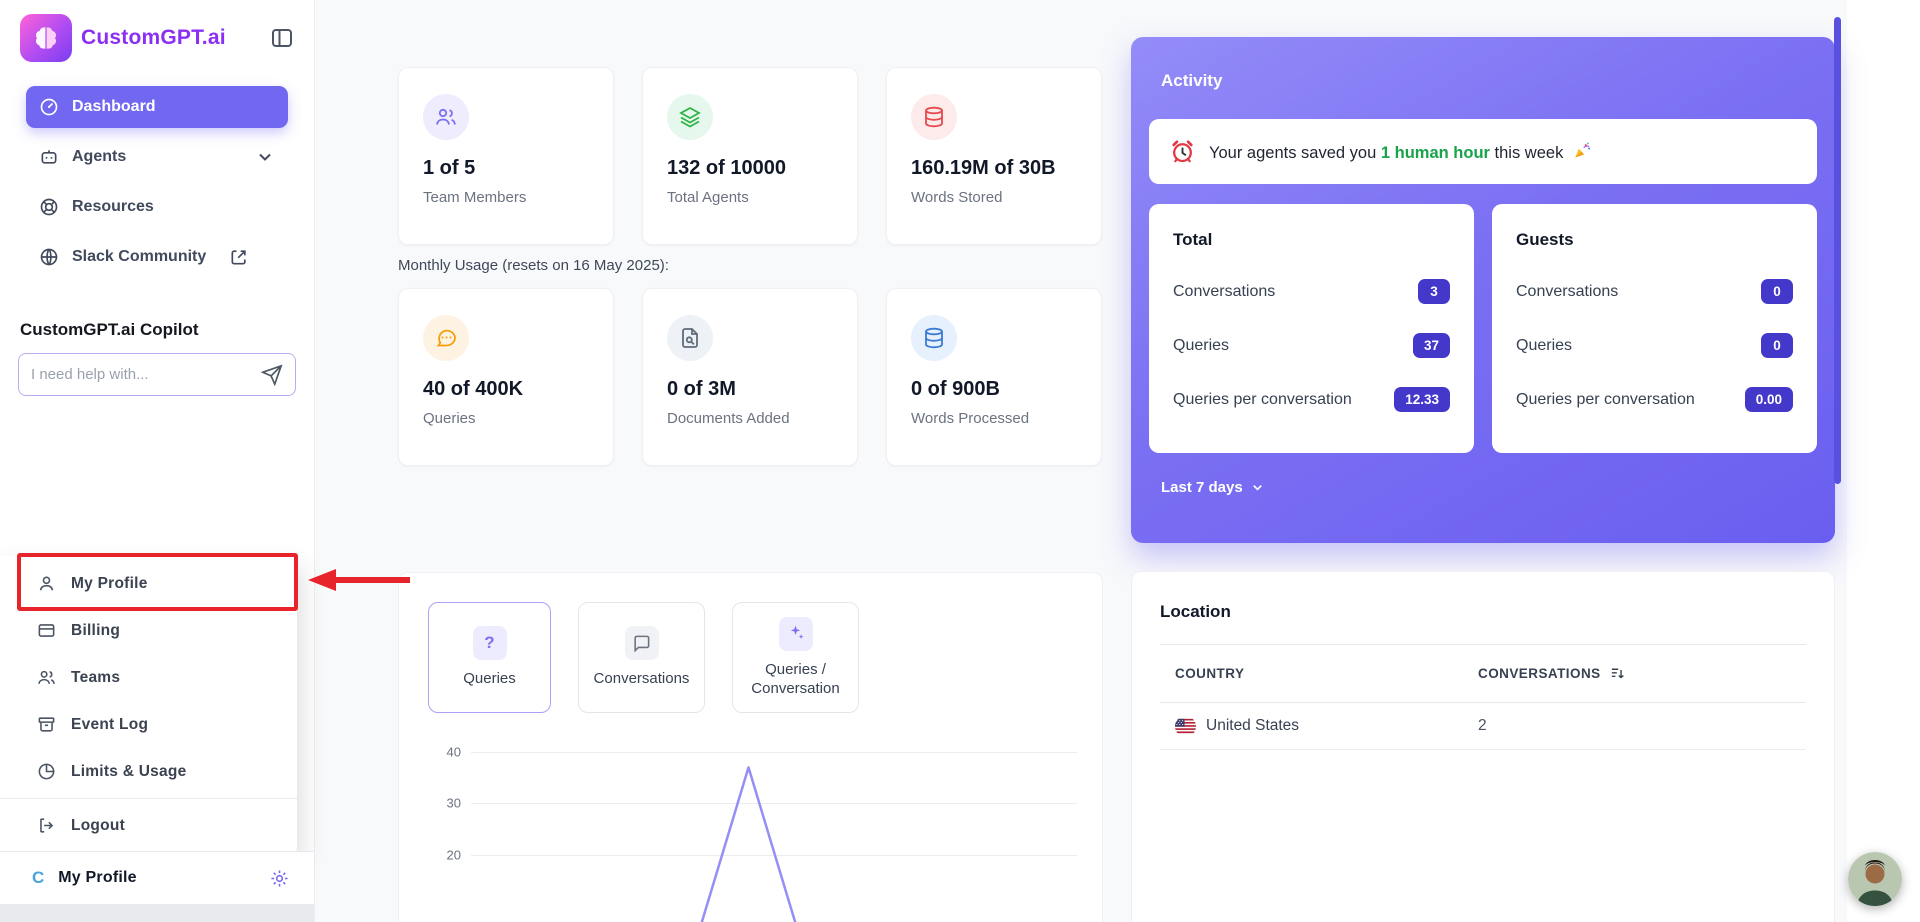  What do you see at coordinates (1253, 725) in the screenshot?
I see `country-name: United States` at bounding box center [1253, 725].